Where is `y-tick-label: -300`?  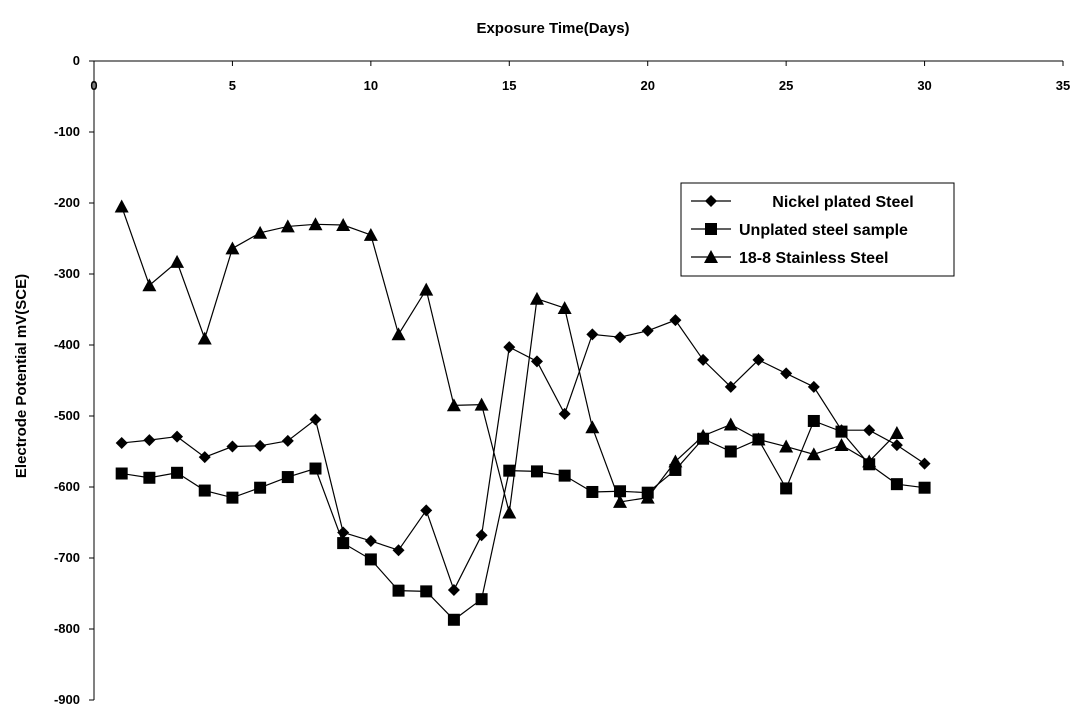
y-tick-label: -300 is located at coordinates (67, 273).